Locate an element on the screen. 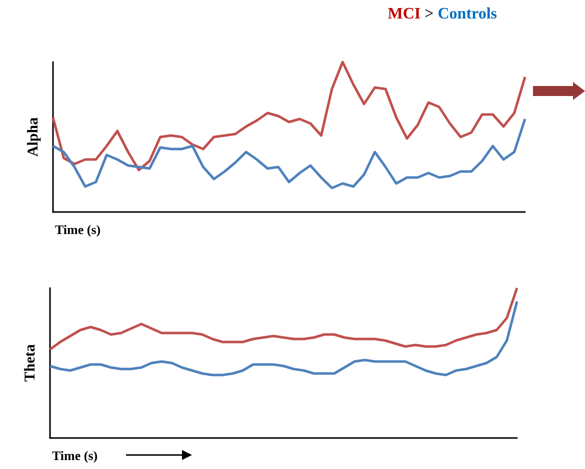 Image resolution: width=585 pixels, height=469 pixels. y-axis-title: Theta is located at coordinates (30, 363).